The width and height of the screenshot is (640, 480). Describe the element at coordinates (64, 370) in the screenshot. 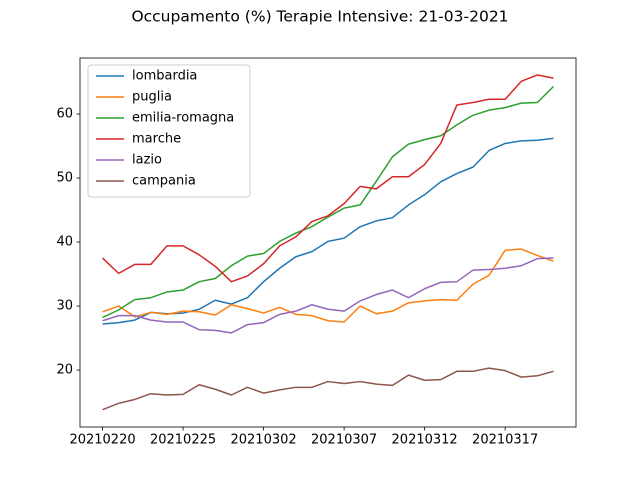

I see `y-tick-label: 20` at that location.